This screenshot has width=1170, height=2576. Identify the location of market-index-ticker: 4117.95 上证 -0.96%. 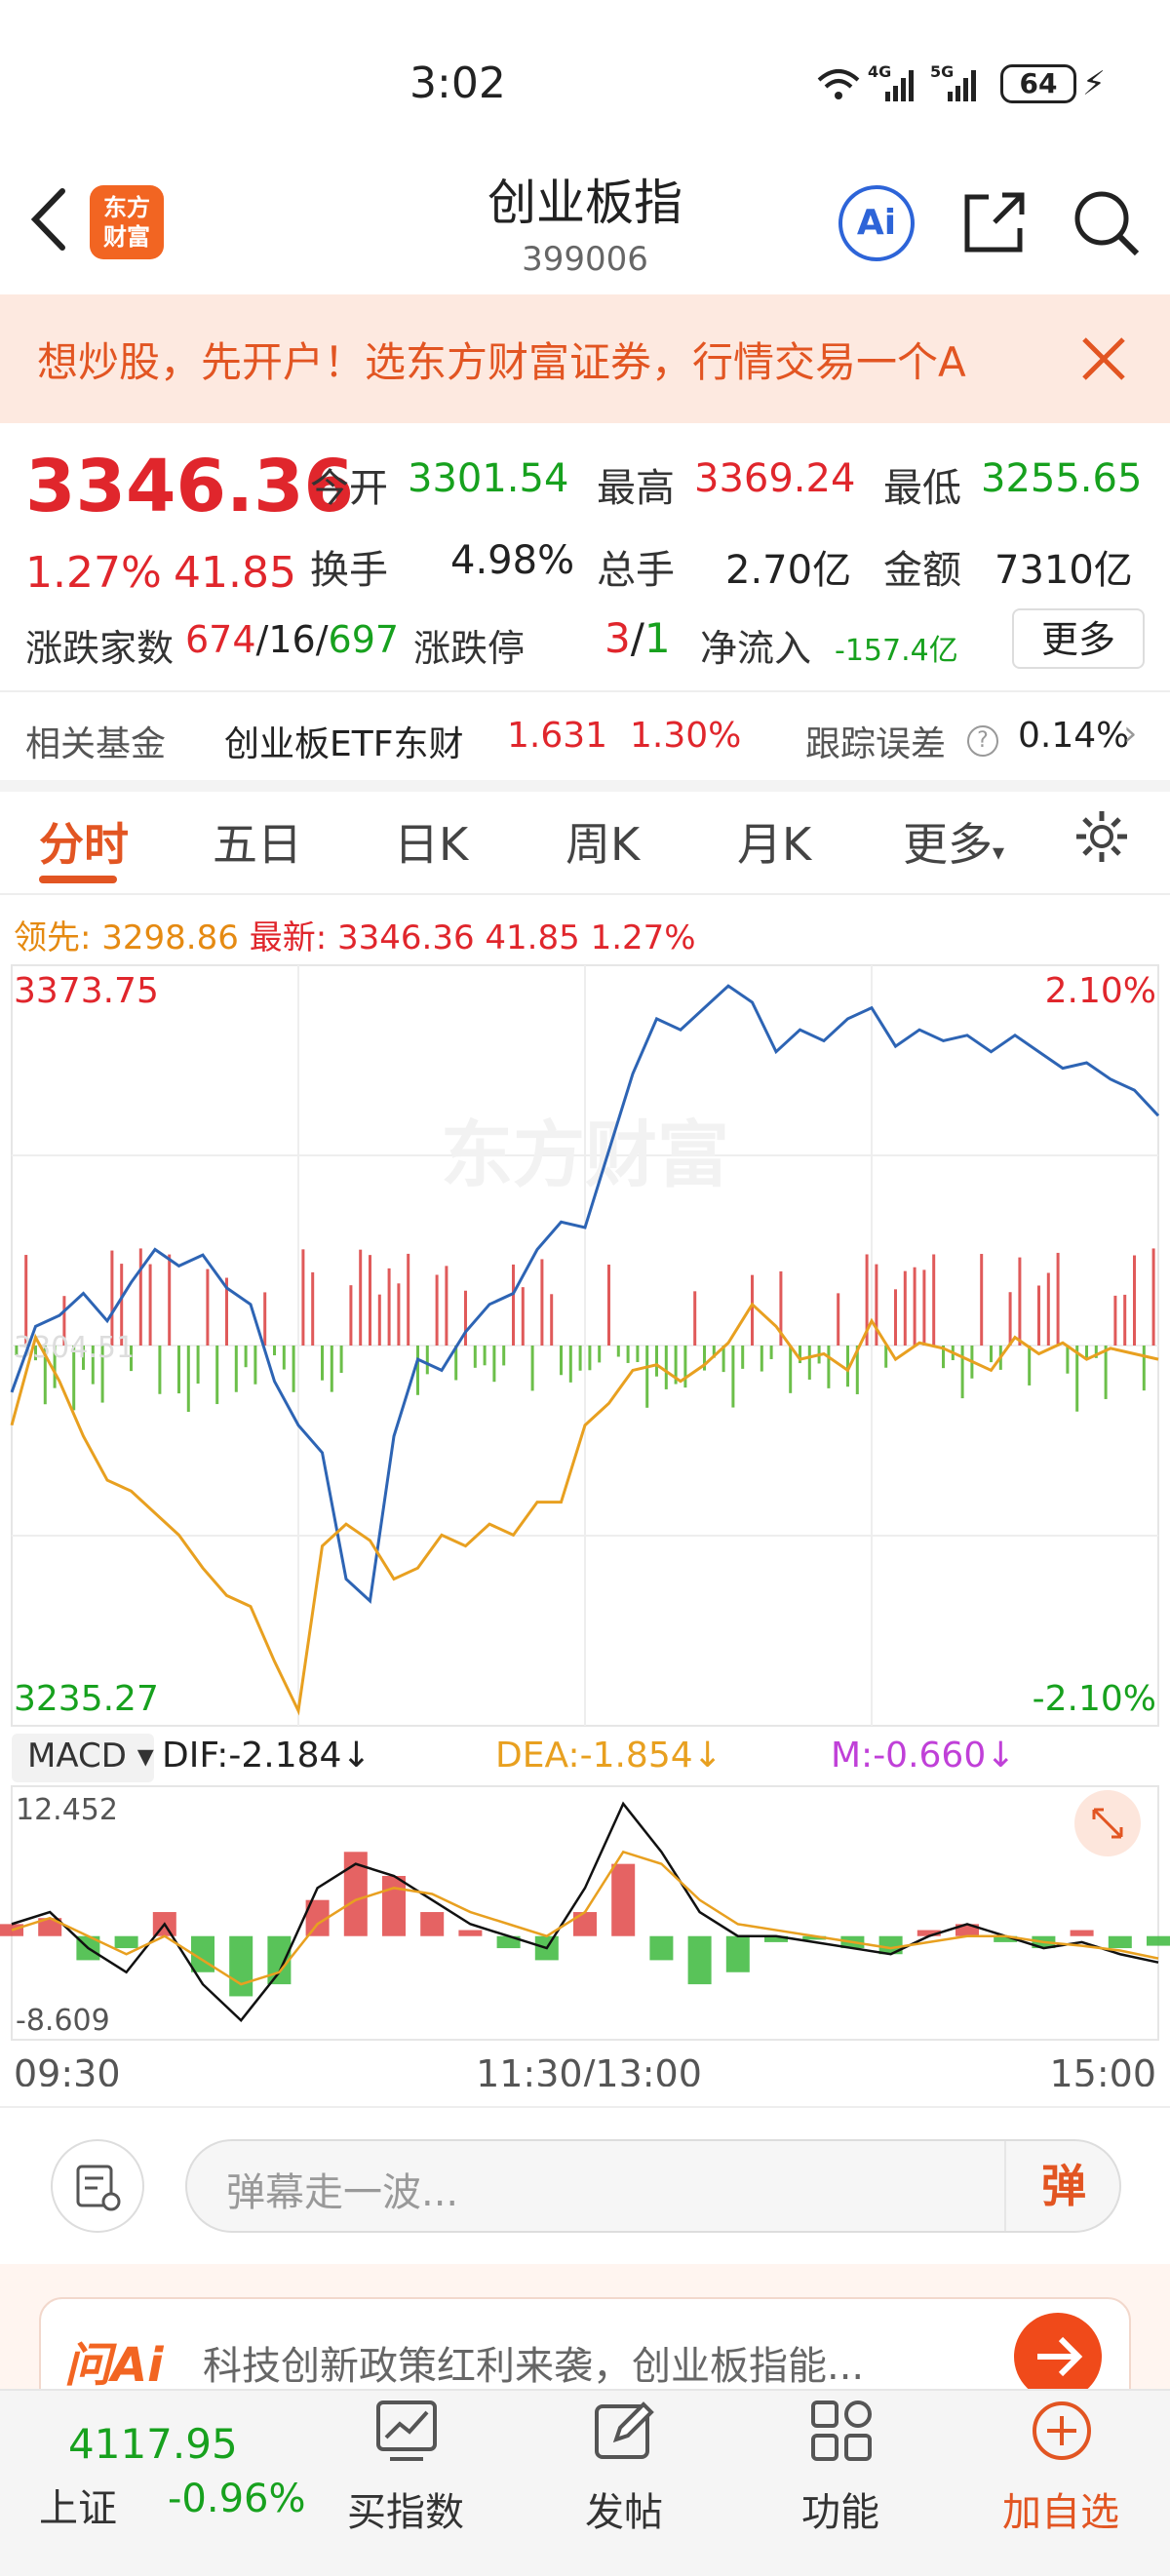
(166, 2476).